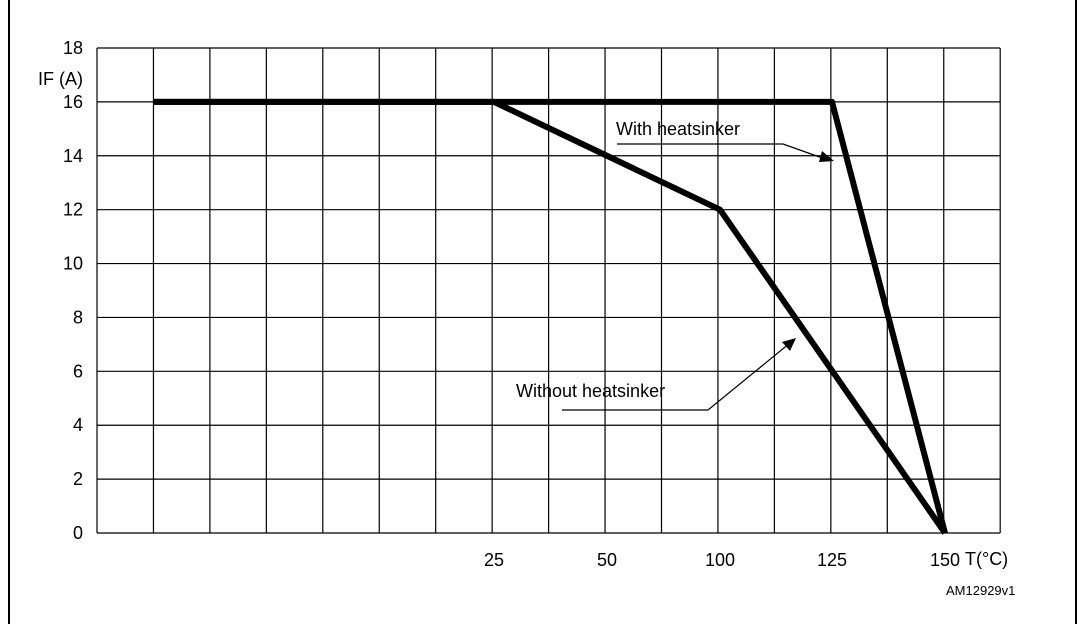  What do you see at coordinates (73, 290) in the screenshot?
I see `y-tick-labels: 0 2 4 6 8 10 12 14 16 18` at bounding box center [73, 290].